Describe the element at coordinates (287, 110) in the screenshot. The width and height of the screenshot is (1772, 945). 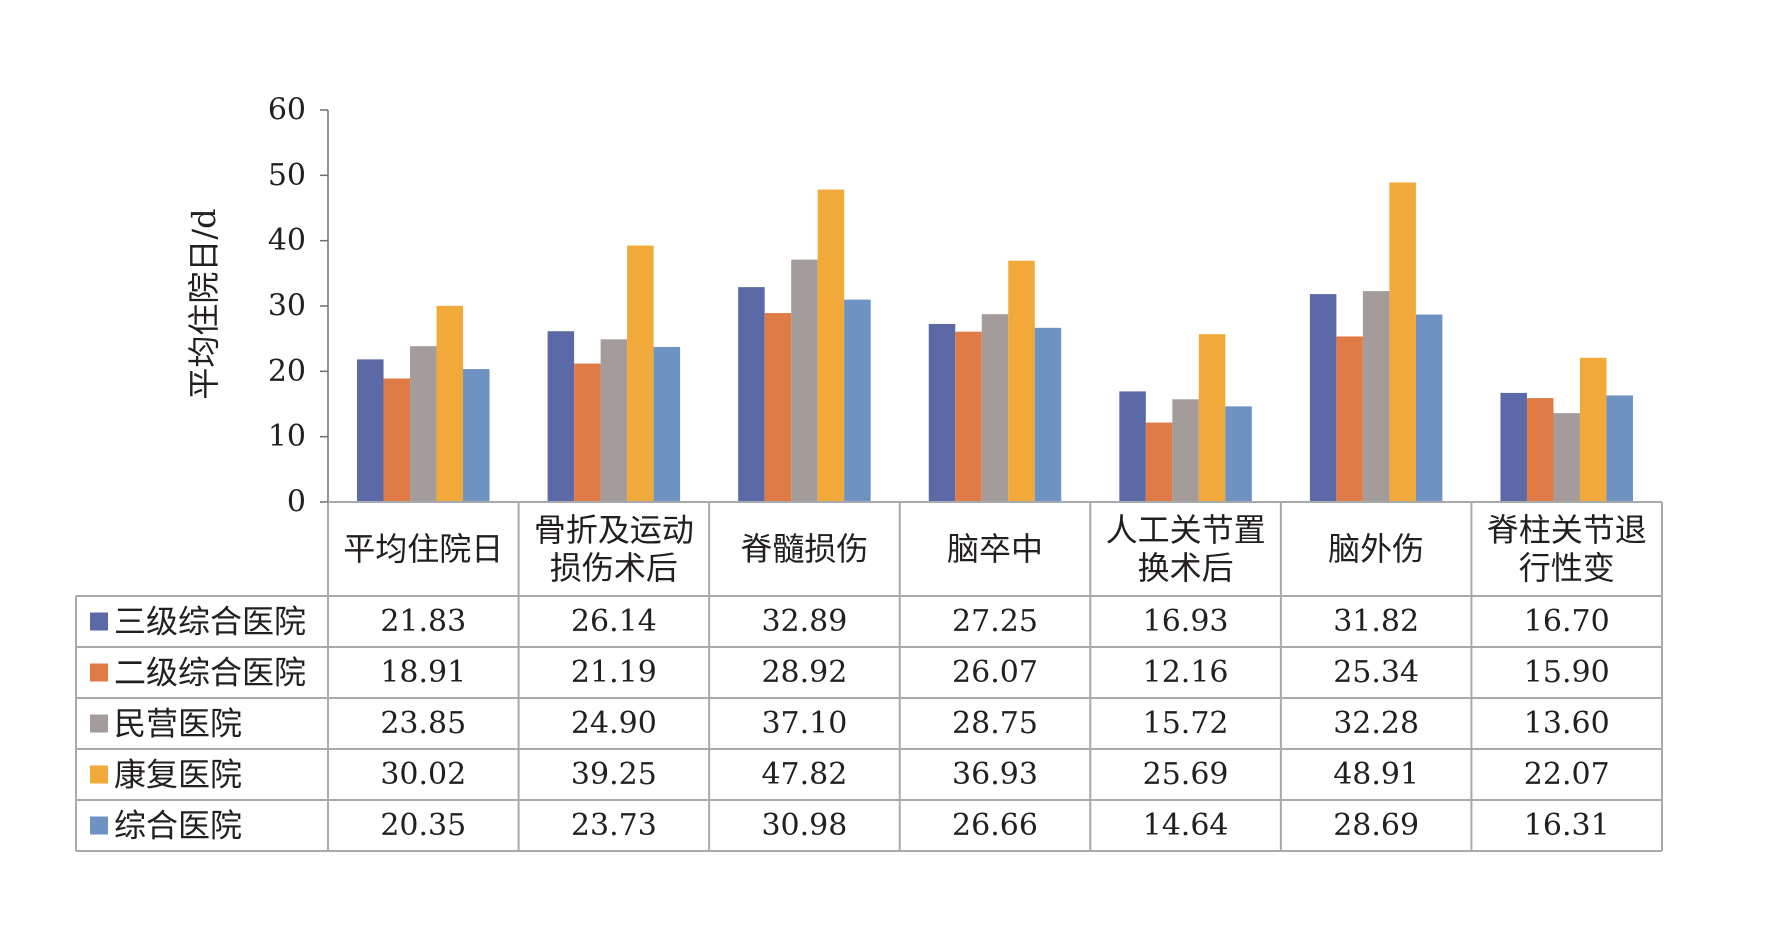
I see `y-tick-label: 60` at that location.